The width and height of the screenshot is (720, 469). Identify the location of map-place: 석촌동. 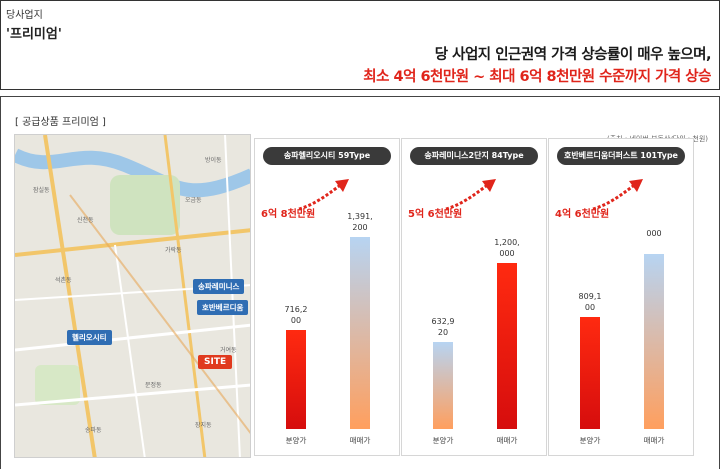
(63, 280).